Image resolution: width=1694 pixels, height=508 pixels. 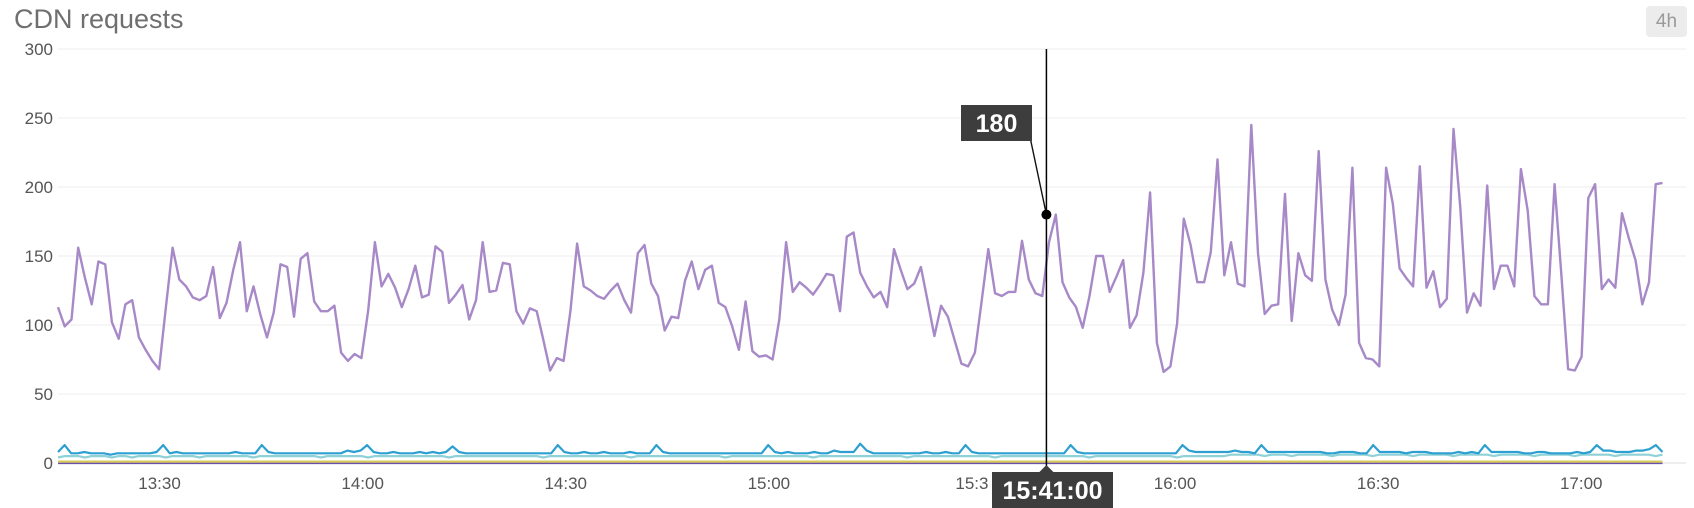 I want to click on hover-crosshair: 180 15:41:00, so click(x=1037, y=278).